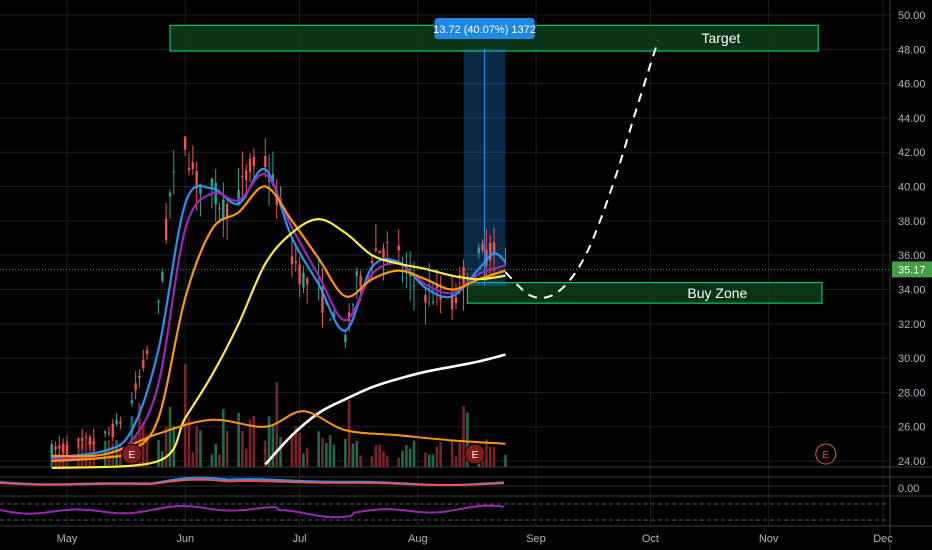  What do you see at coordinates (475, 539) in the screenshot?
I see `time-axis: May Jun Jul Aug Sep Oct Nov Dec` at bounding box center [475, 539].